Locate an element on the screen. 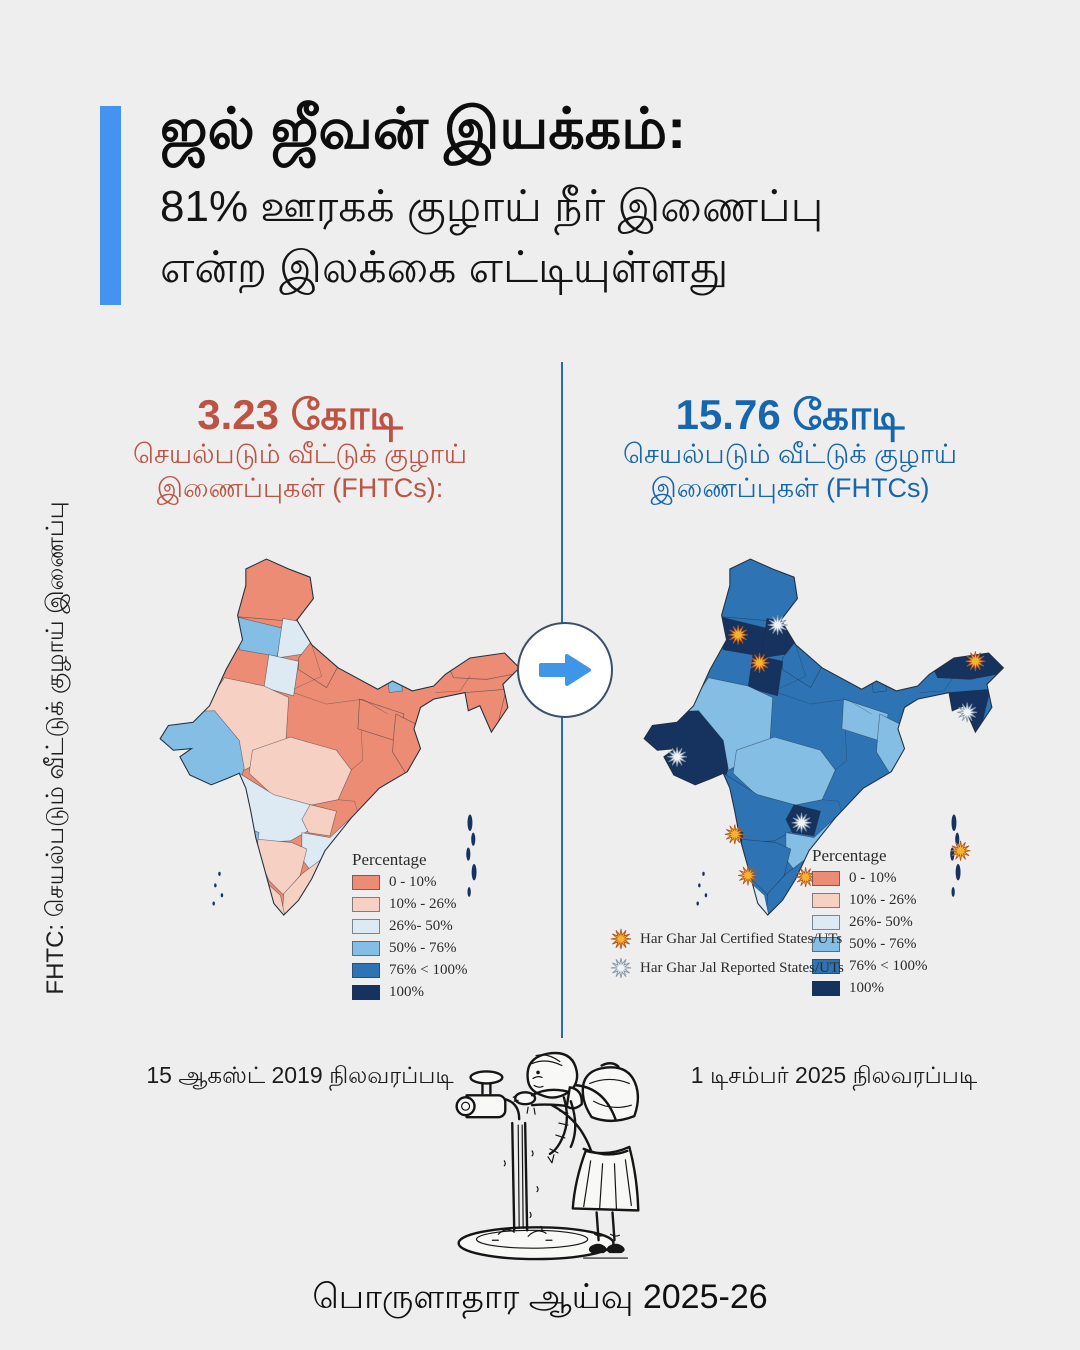 This screenshot has width=1080, height=1350. certified-star-icon is located at coordinates (621, 939).